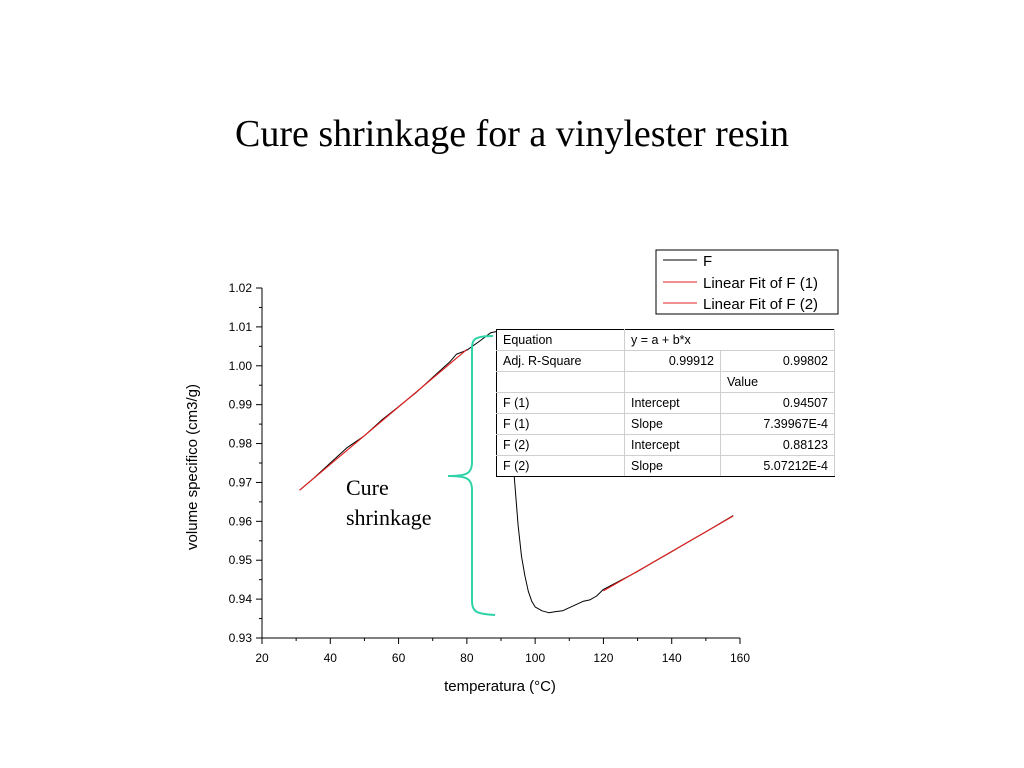 The height and width of the screenshot is (768, 1024). I want to click on x-tick-label: 40, so click(331, 658).